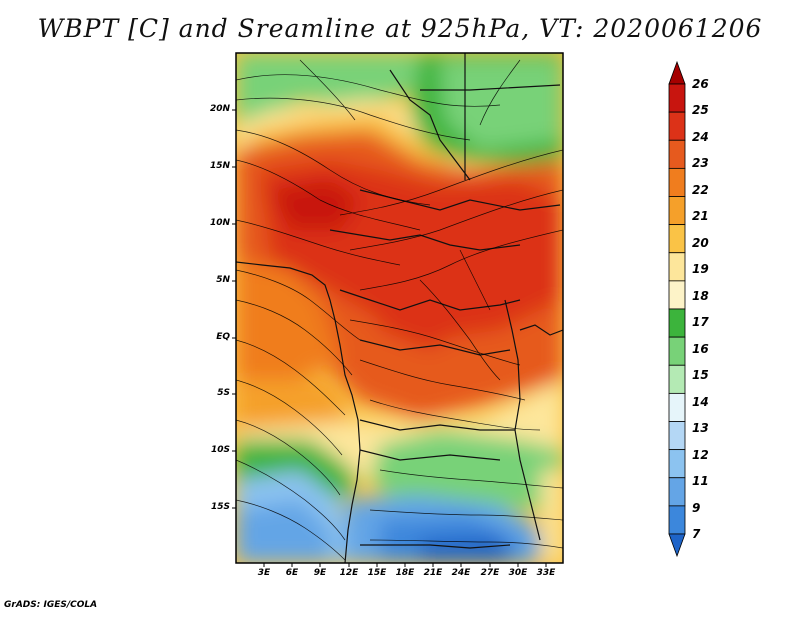 The image size is (800, 618). I want to click on colorbar-label: 26, so click(700, 84).